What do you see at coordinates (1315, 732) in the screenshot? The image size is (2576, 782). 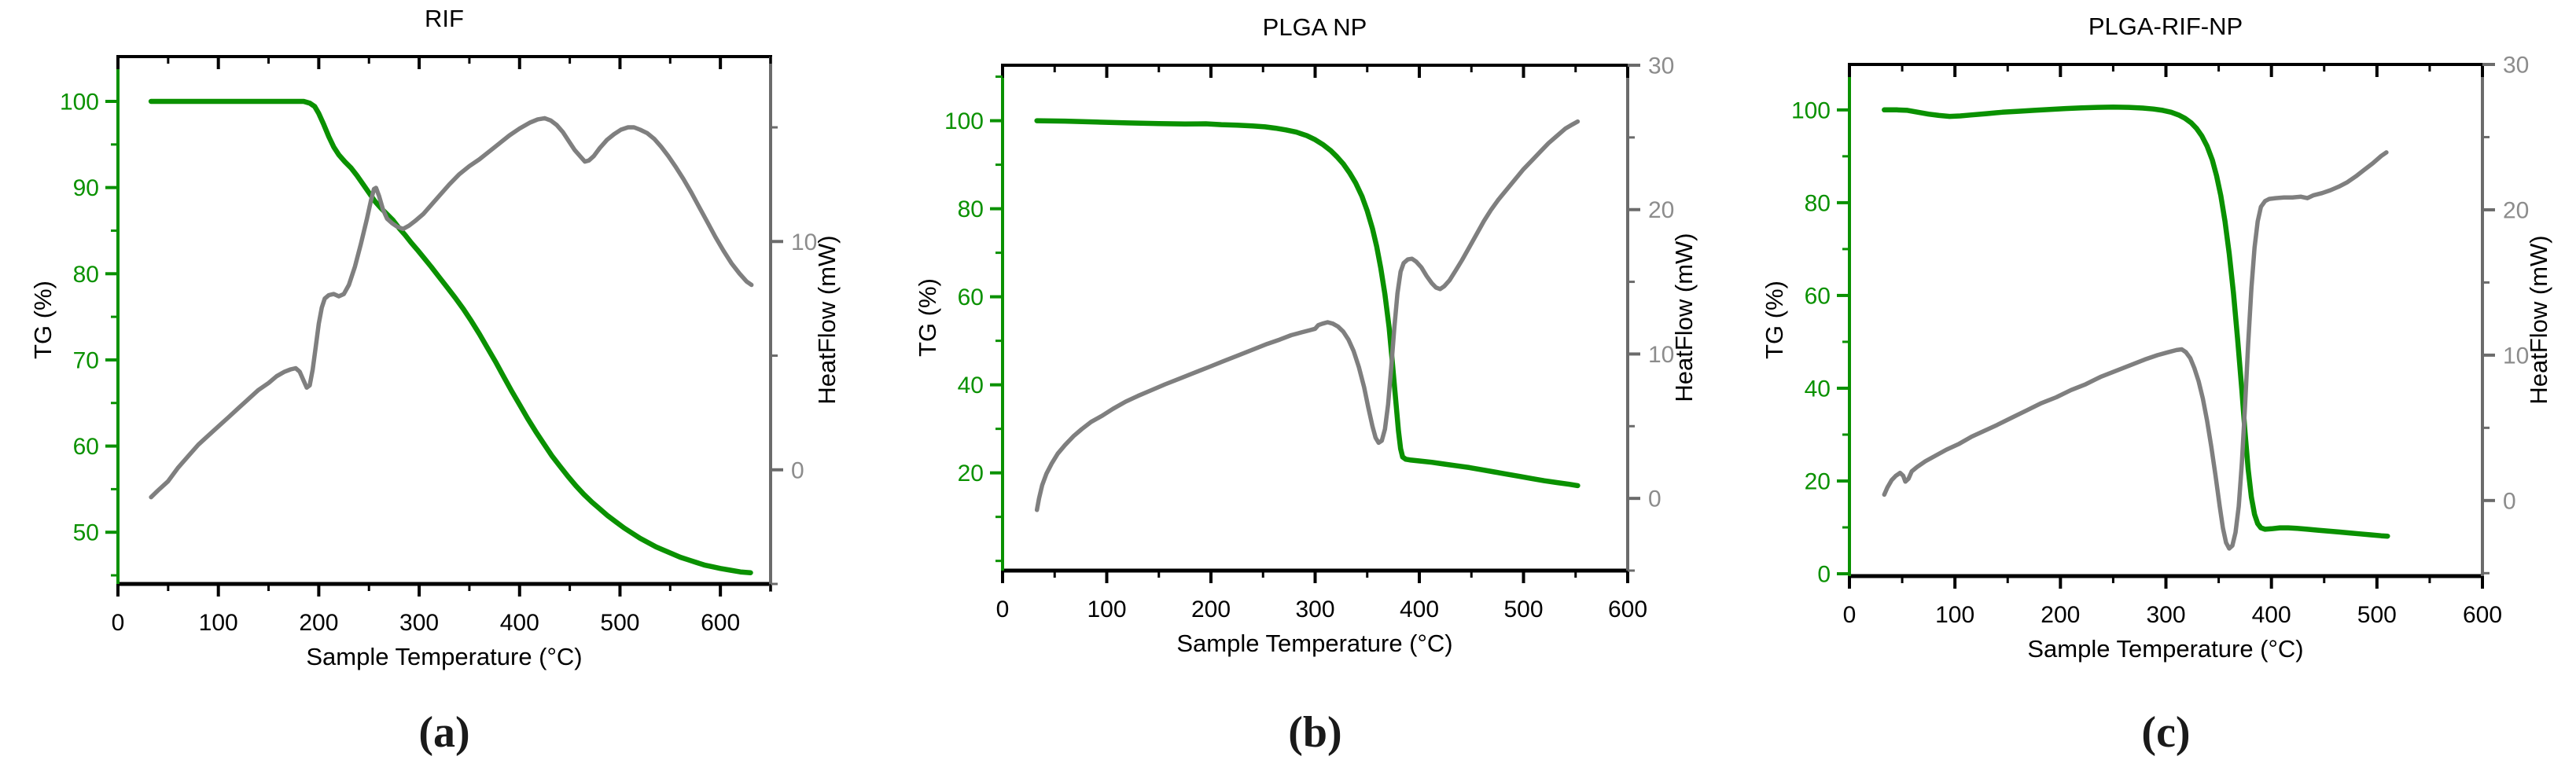 I see `panel-caption-b: (b)` at bounding box center [1315, 732].